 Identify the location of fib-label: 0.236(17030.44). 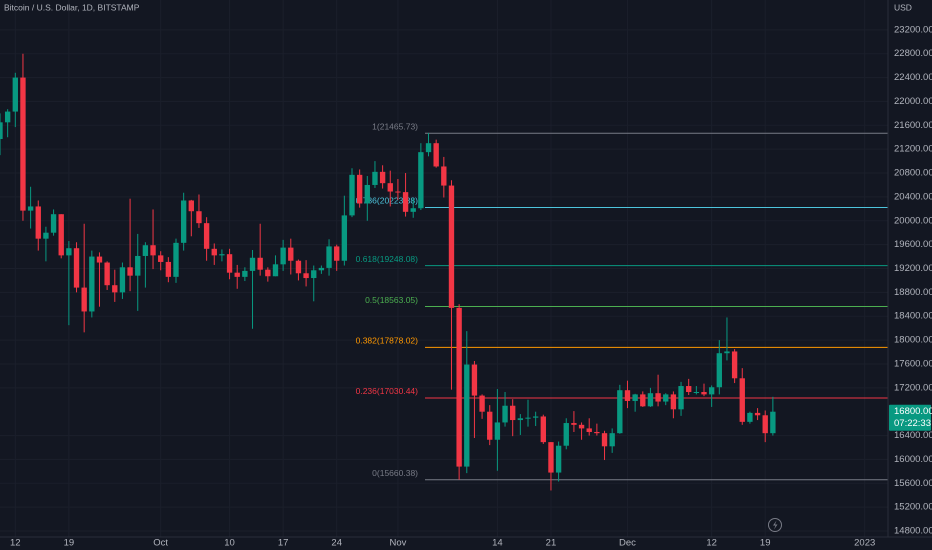
(387, 391).